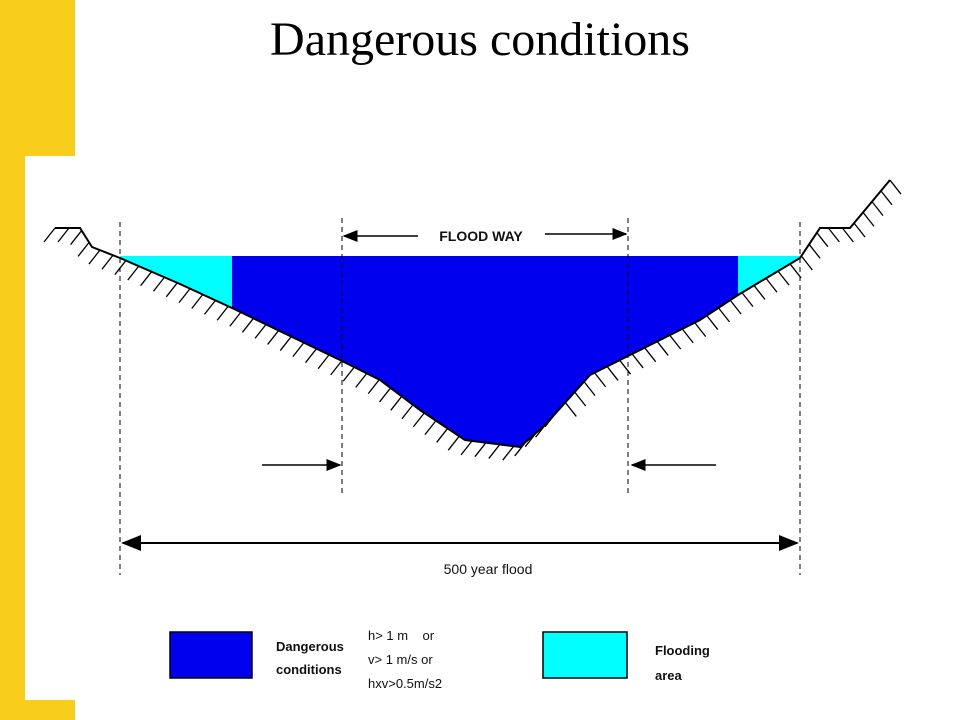  Describe the element at coordinates (485, 351) in the screenshot. I see `dangerous-zone` at that location.